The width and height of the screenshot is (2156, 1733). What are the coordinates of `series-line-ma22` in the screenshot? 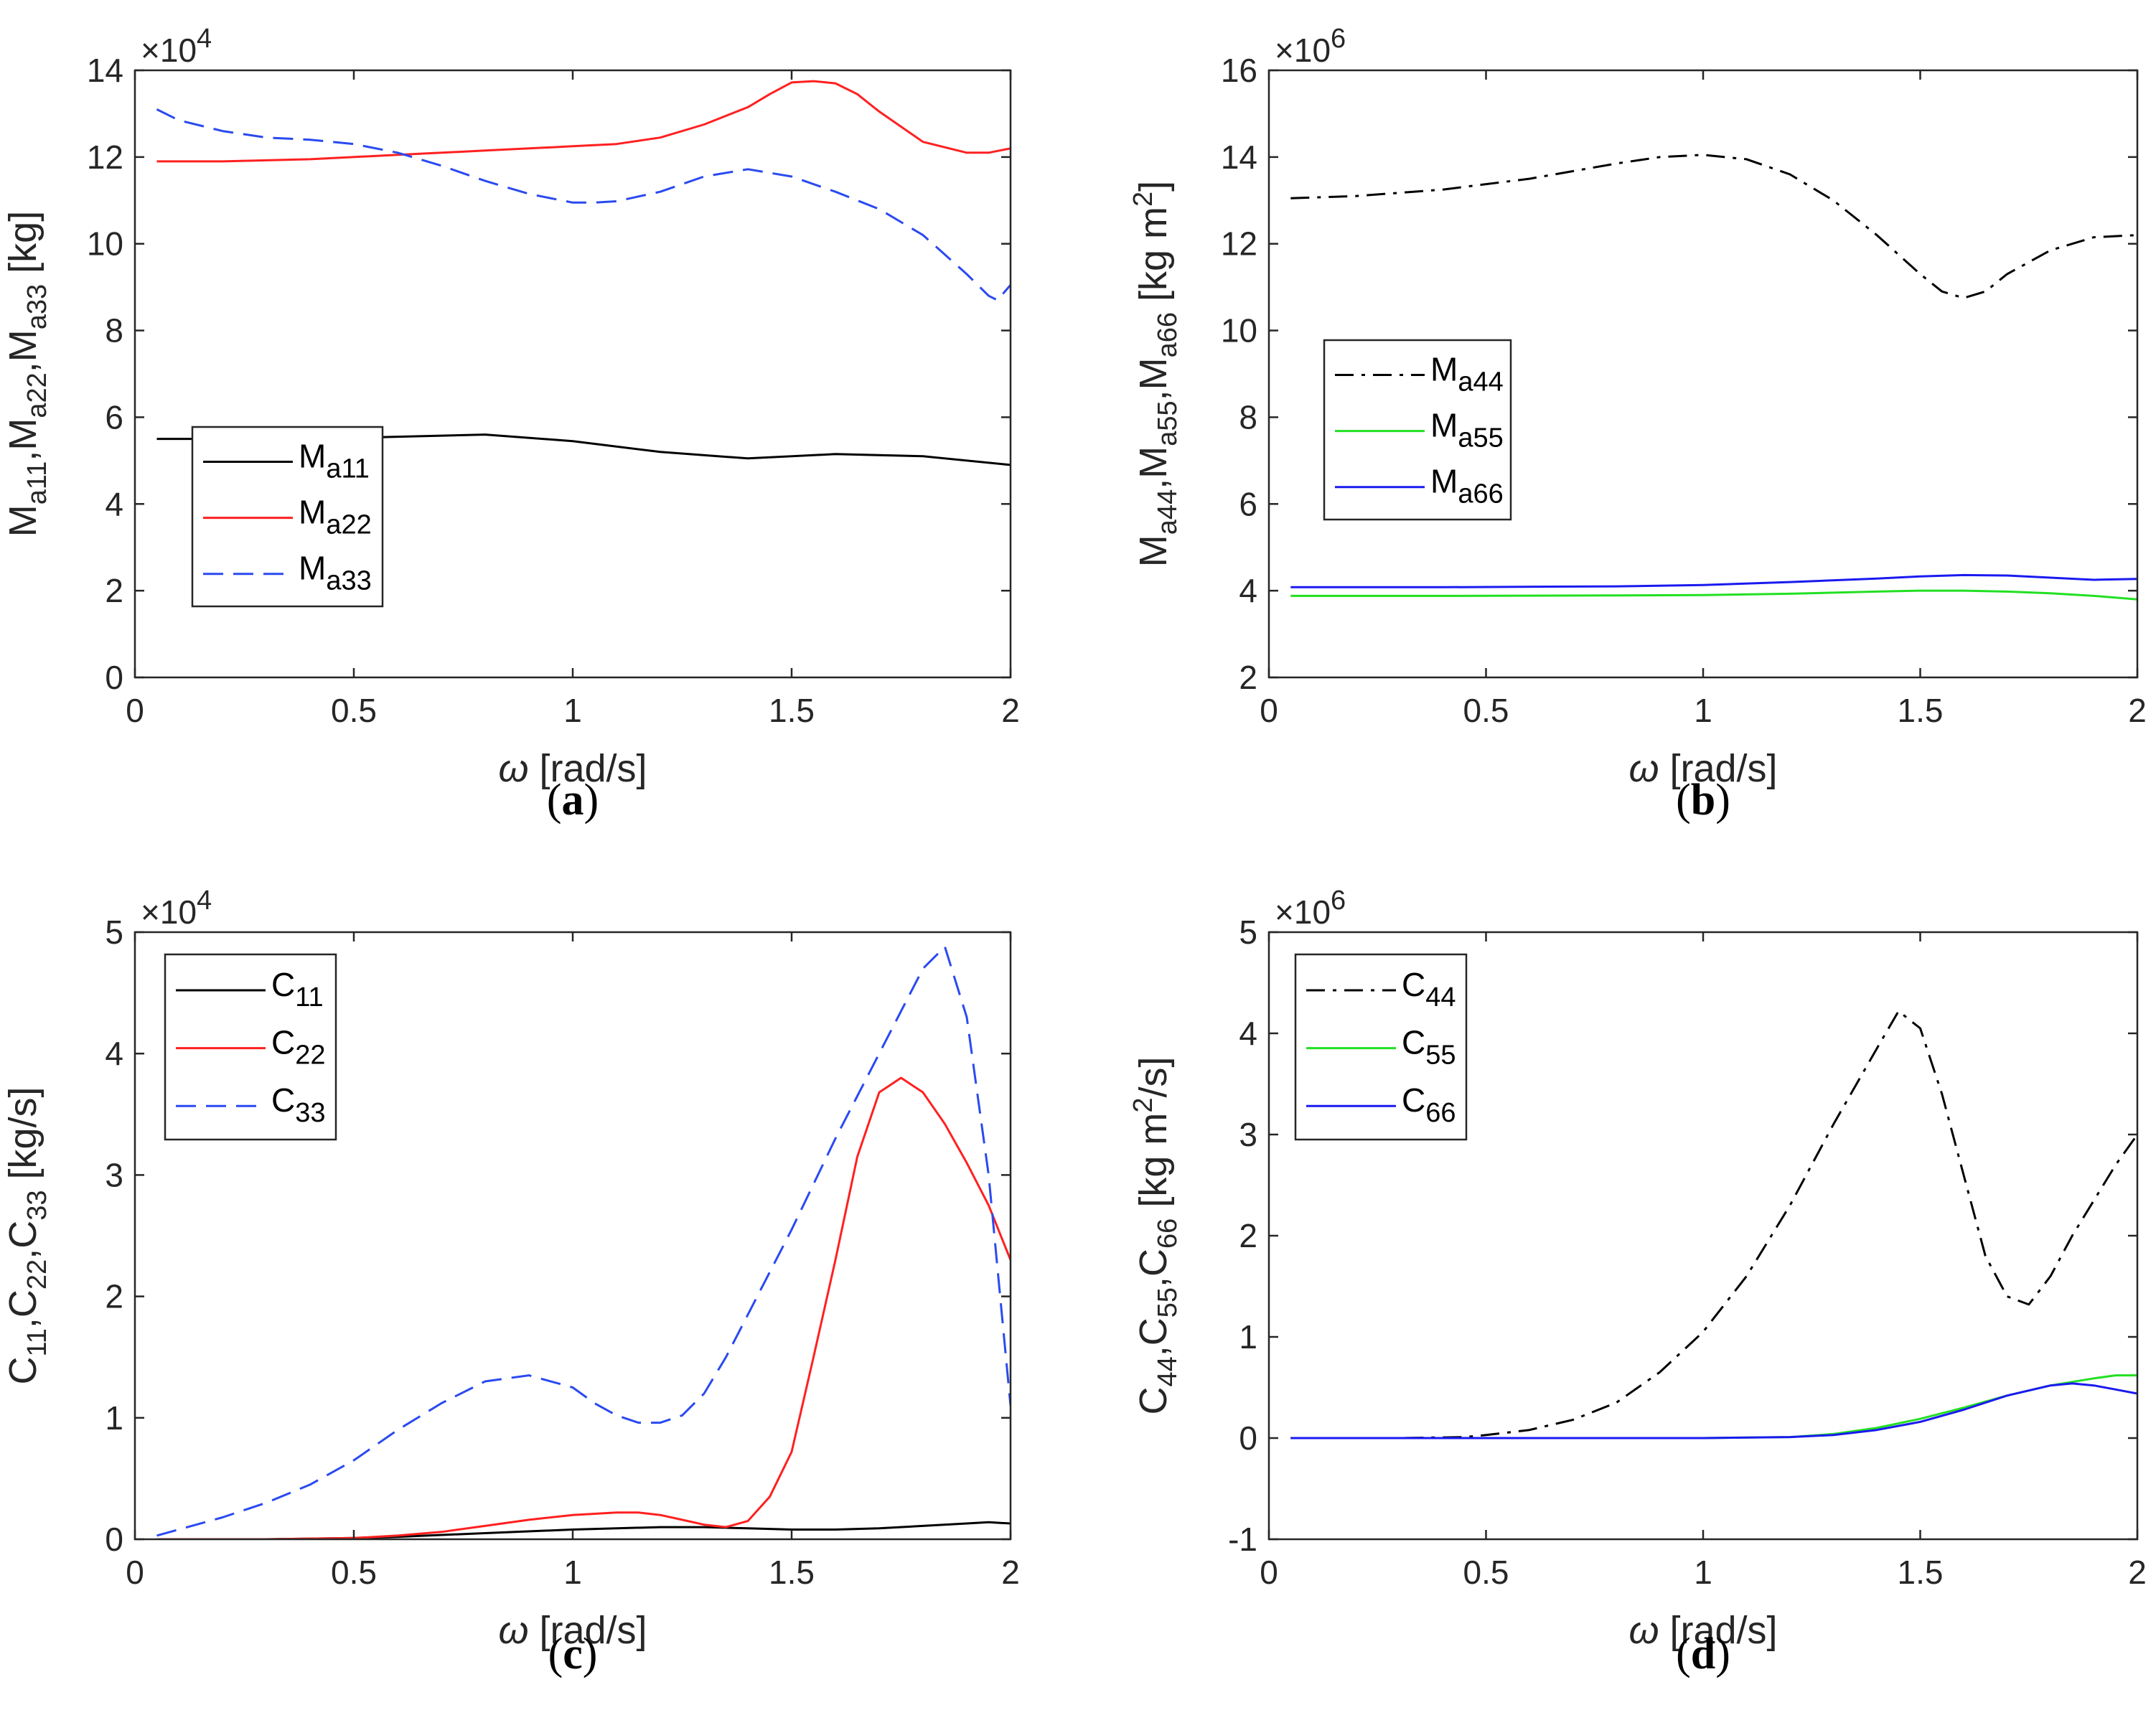 It's located at (583, 121).